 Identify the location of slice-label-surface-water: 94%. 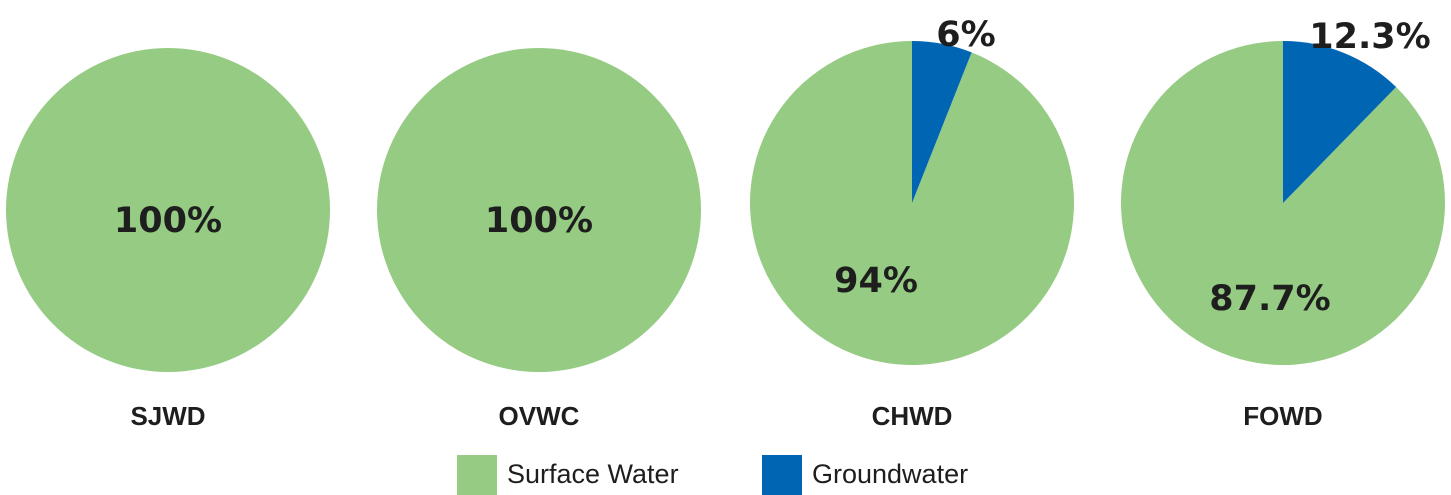
(876, 281).